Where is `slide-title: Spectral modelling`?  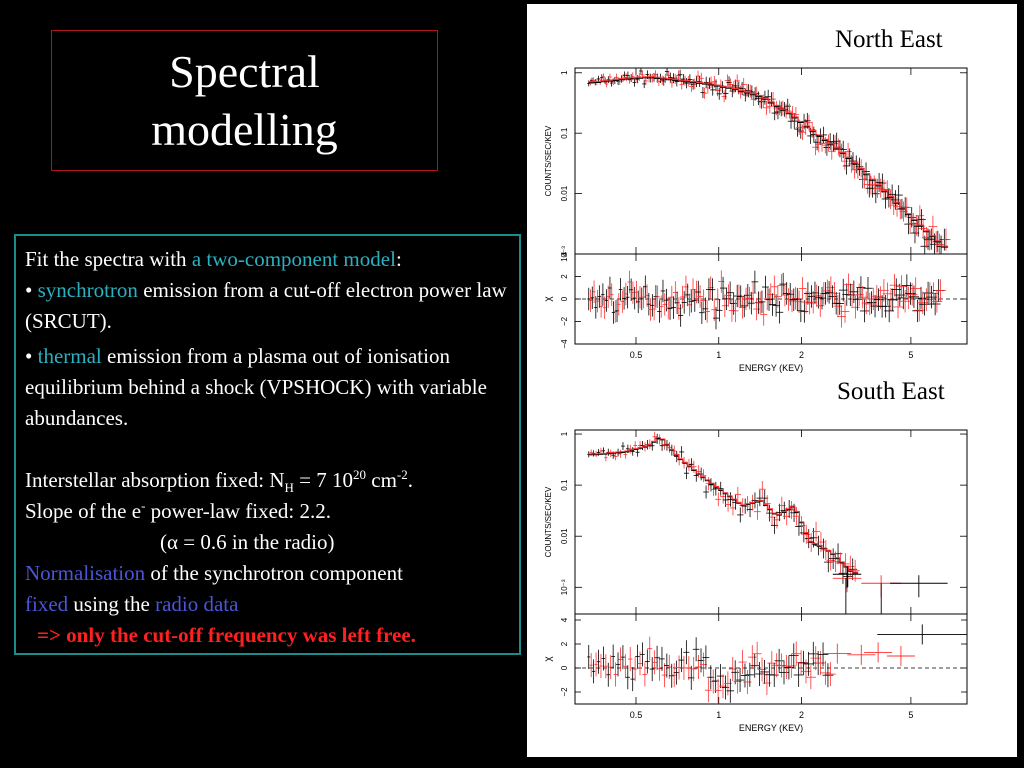
slide-title: Spectral modelling is located at coordinates (244, 100).